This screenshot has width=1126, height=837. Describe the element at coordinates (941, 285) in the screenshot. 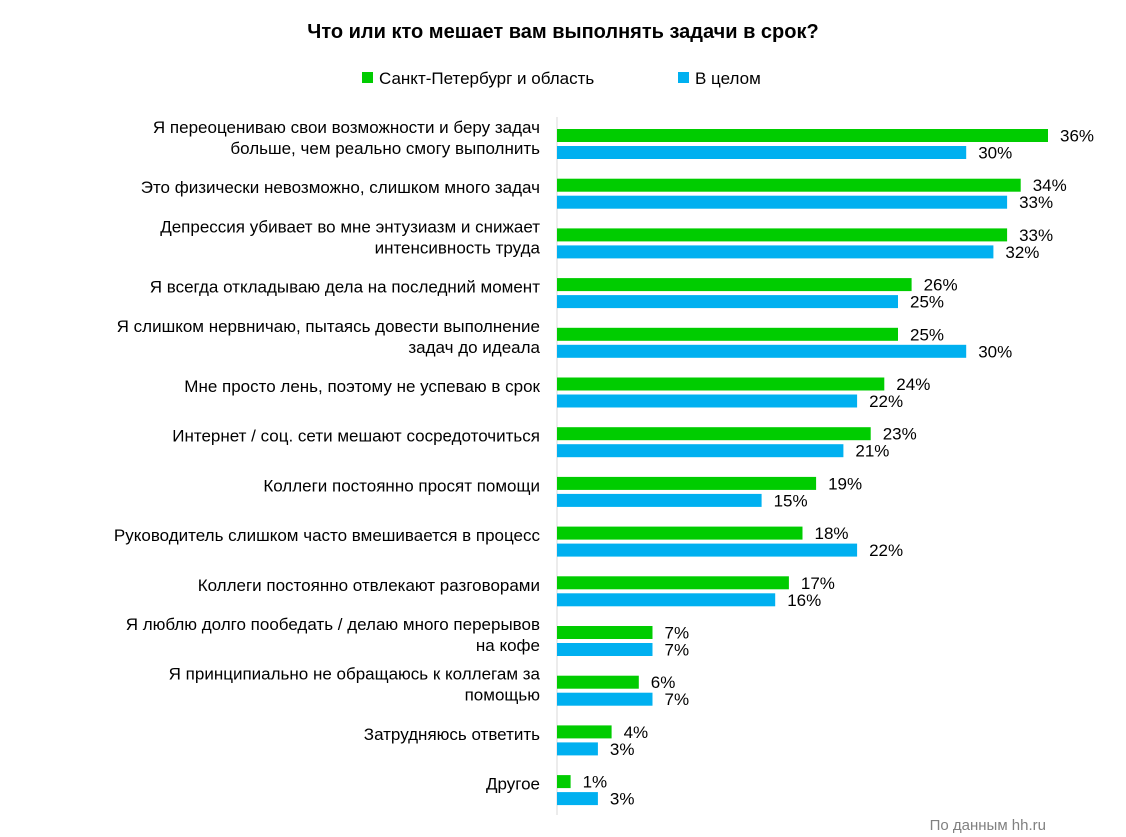

I see `data-label: 26%` at that location.